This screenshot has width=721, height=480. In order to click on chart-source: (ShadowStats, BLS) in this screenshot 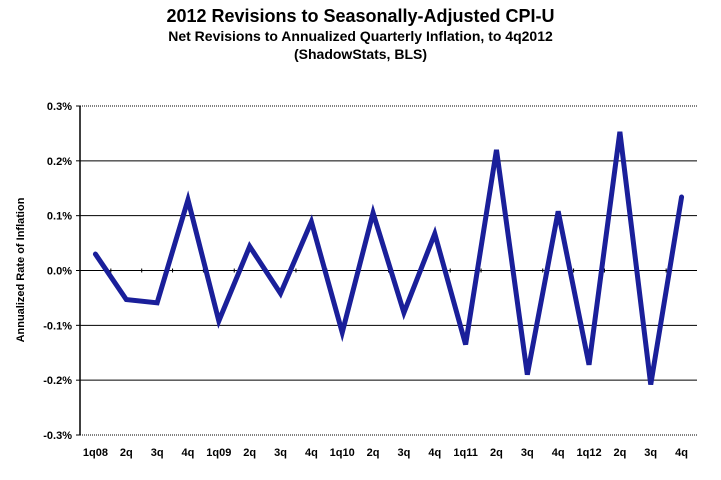, I will do `click(360, 54)`.